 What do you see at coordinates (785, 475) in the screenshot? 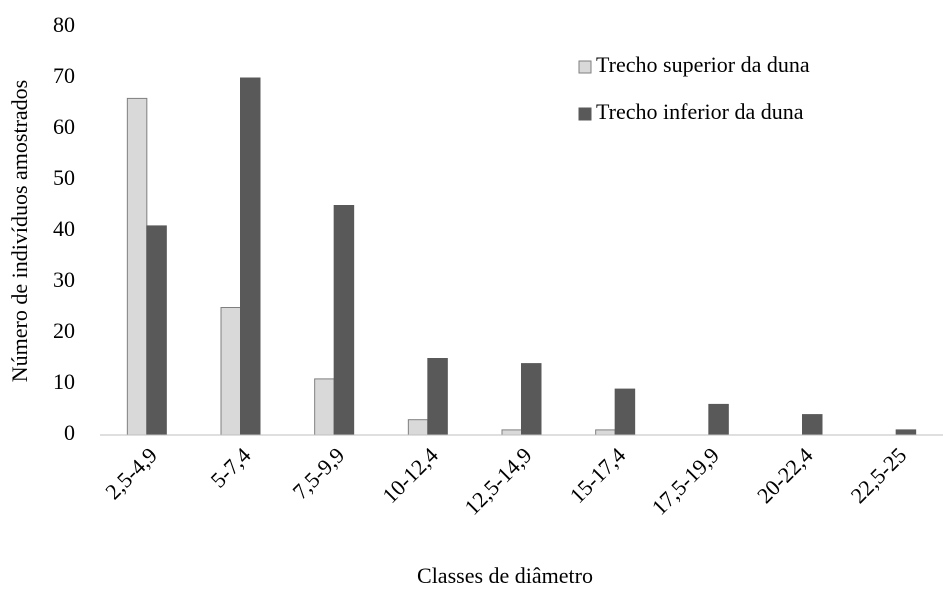
I see `x-tick-label: 20-22,4` at bounding box center [785, 475].